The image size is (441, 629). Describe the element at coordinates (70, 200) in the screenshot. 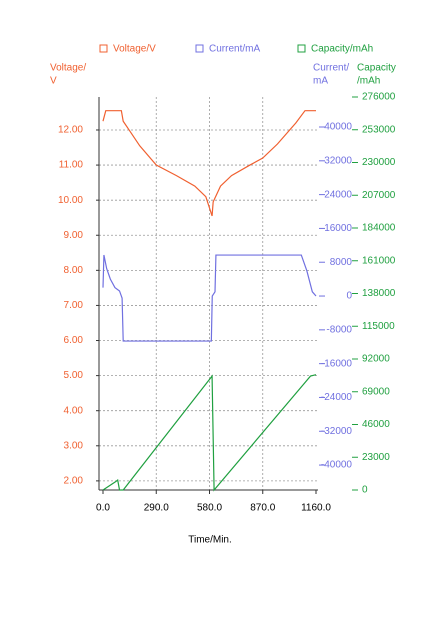

I see `y-tick-label: 10.00` at that location.